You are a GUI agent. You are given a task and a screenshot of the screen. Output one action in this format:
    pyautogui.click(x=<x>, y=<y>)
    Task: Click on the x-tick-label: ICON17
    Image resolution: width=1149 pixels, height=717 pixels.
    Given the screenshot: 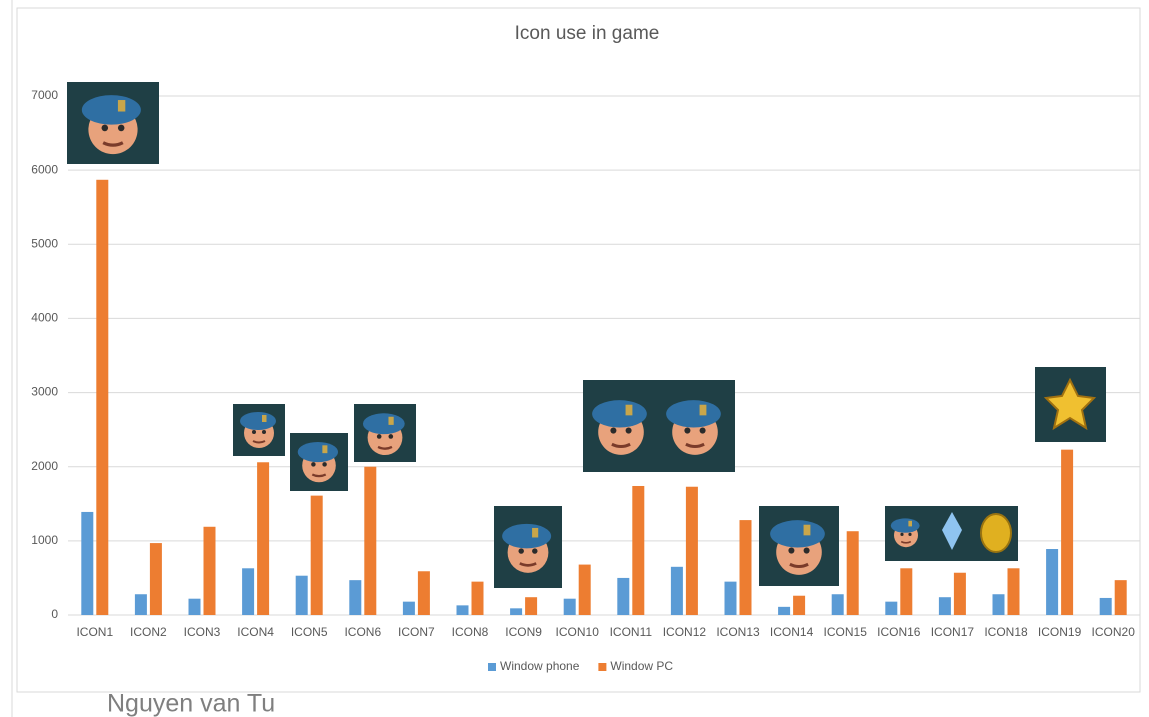 What is the action you would take?
    pyautogui.click(x=953, y=632)
    